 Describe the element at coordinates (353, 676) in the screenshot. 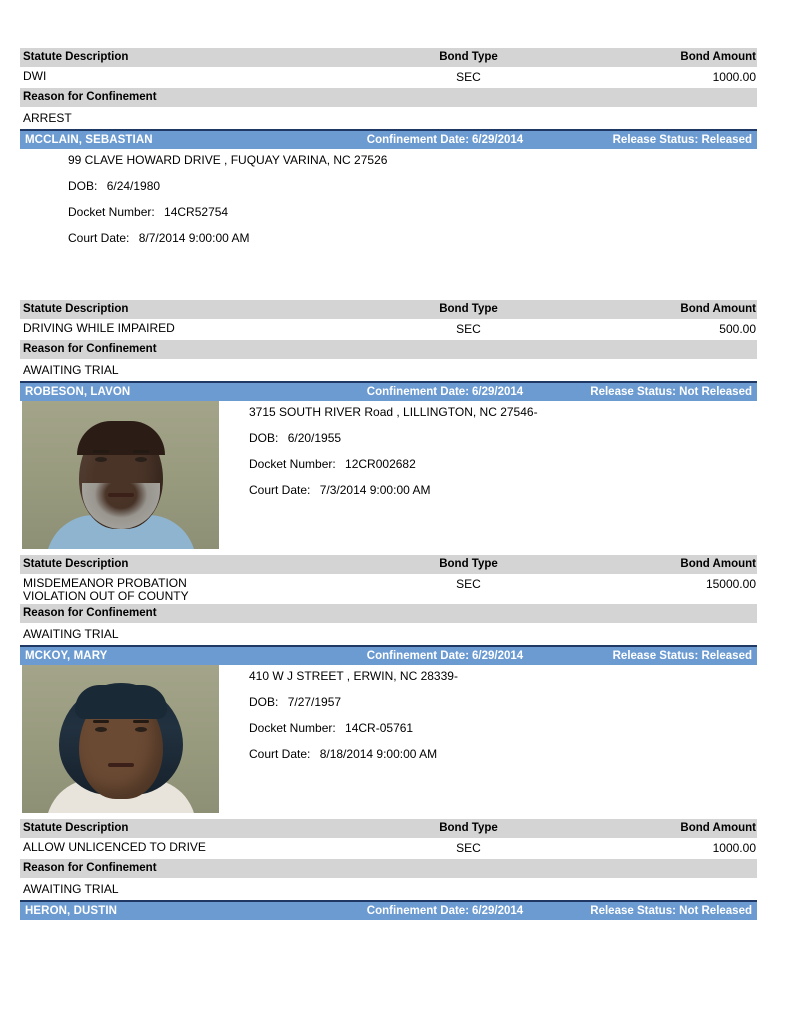

I see `inmate-address-value: 410 W J STREET , ERWIN, NC 28339-` at that location.